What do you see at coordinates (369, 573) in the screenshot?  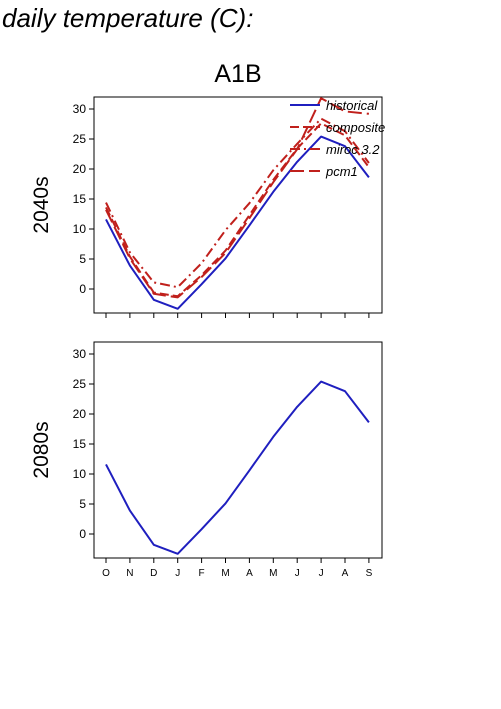 I see `x-tick-label: S` at bounding box center [369, 573].